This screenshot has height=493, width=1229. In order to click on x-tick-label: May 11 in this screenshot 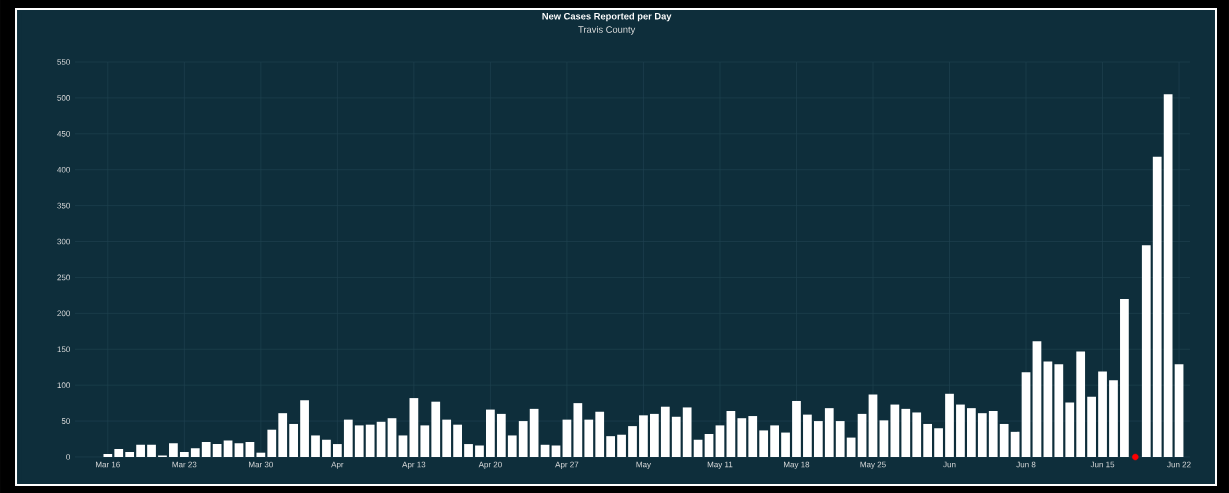, I will do `click(720, 465)`.